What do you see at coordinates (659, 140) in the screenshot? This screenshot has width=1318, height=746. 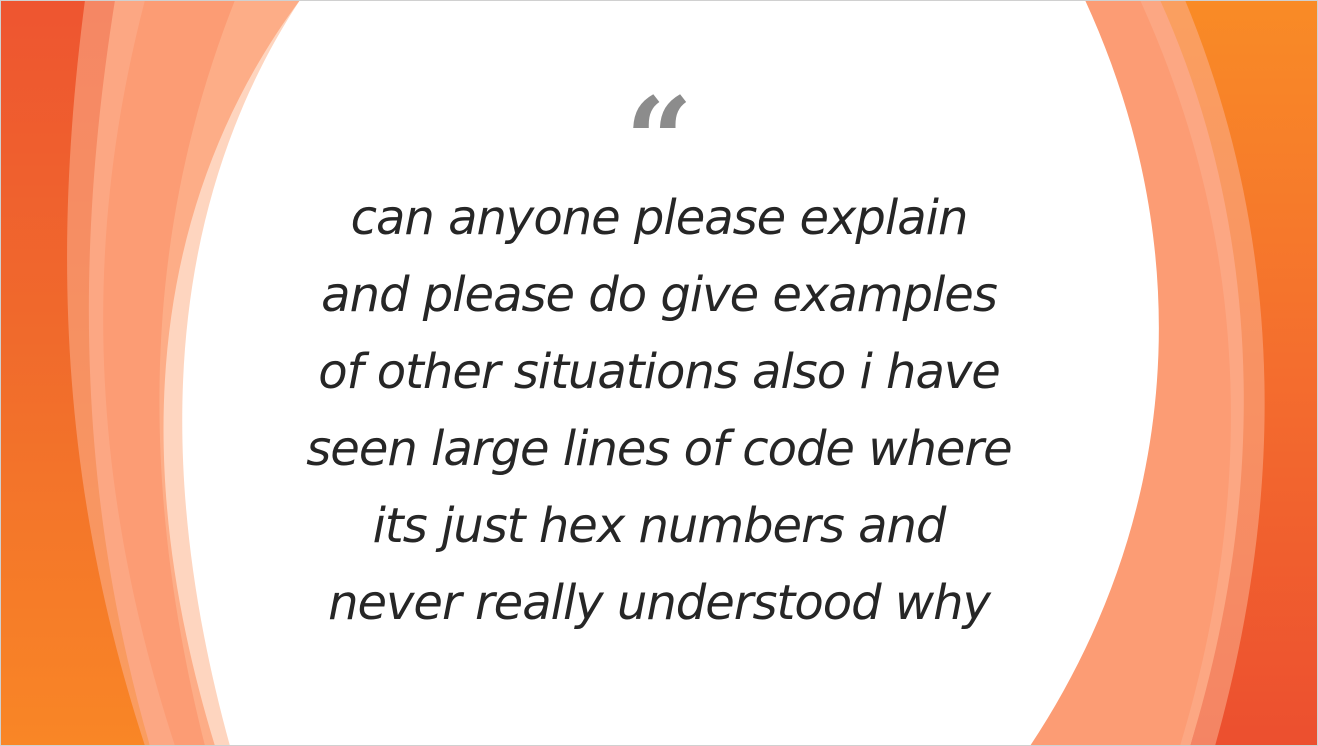 I see `quote-mark-icon: “` at bounding box center [659, 140].